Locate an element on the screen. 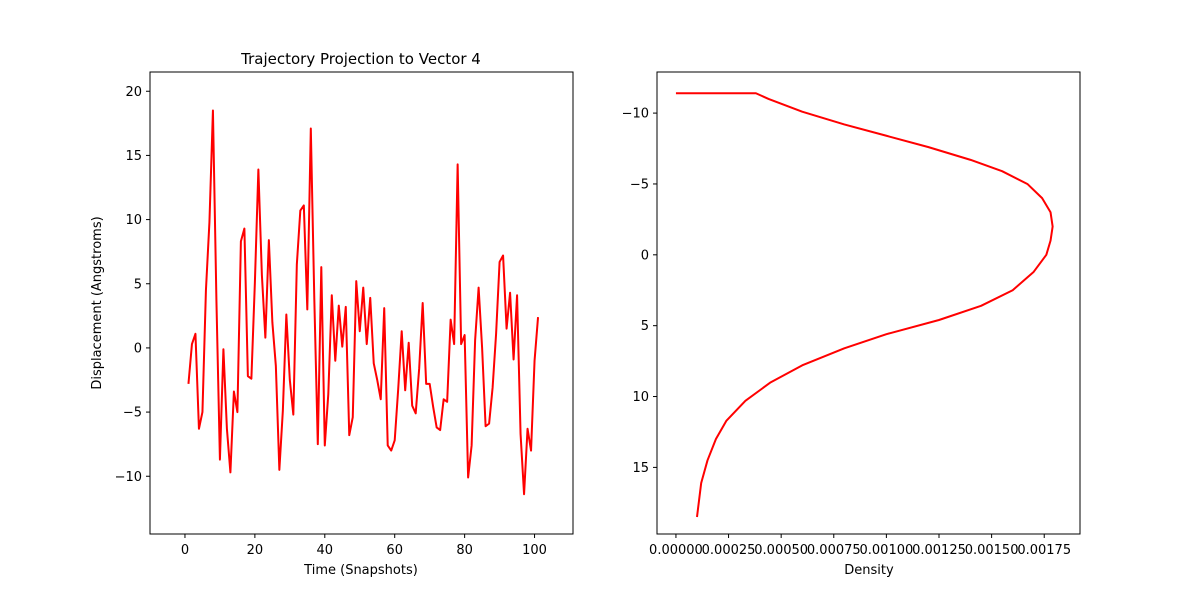 The height and width of the screenshot is (600, 1200). y-axis-label: Displacement (Angstroms) is located at coordinates (97, 302).